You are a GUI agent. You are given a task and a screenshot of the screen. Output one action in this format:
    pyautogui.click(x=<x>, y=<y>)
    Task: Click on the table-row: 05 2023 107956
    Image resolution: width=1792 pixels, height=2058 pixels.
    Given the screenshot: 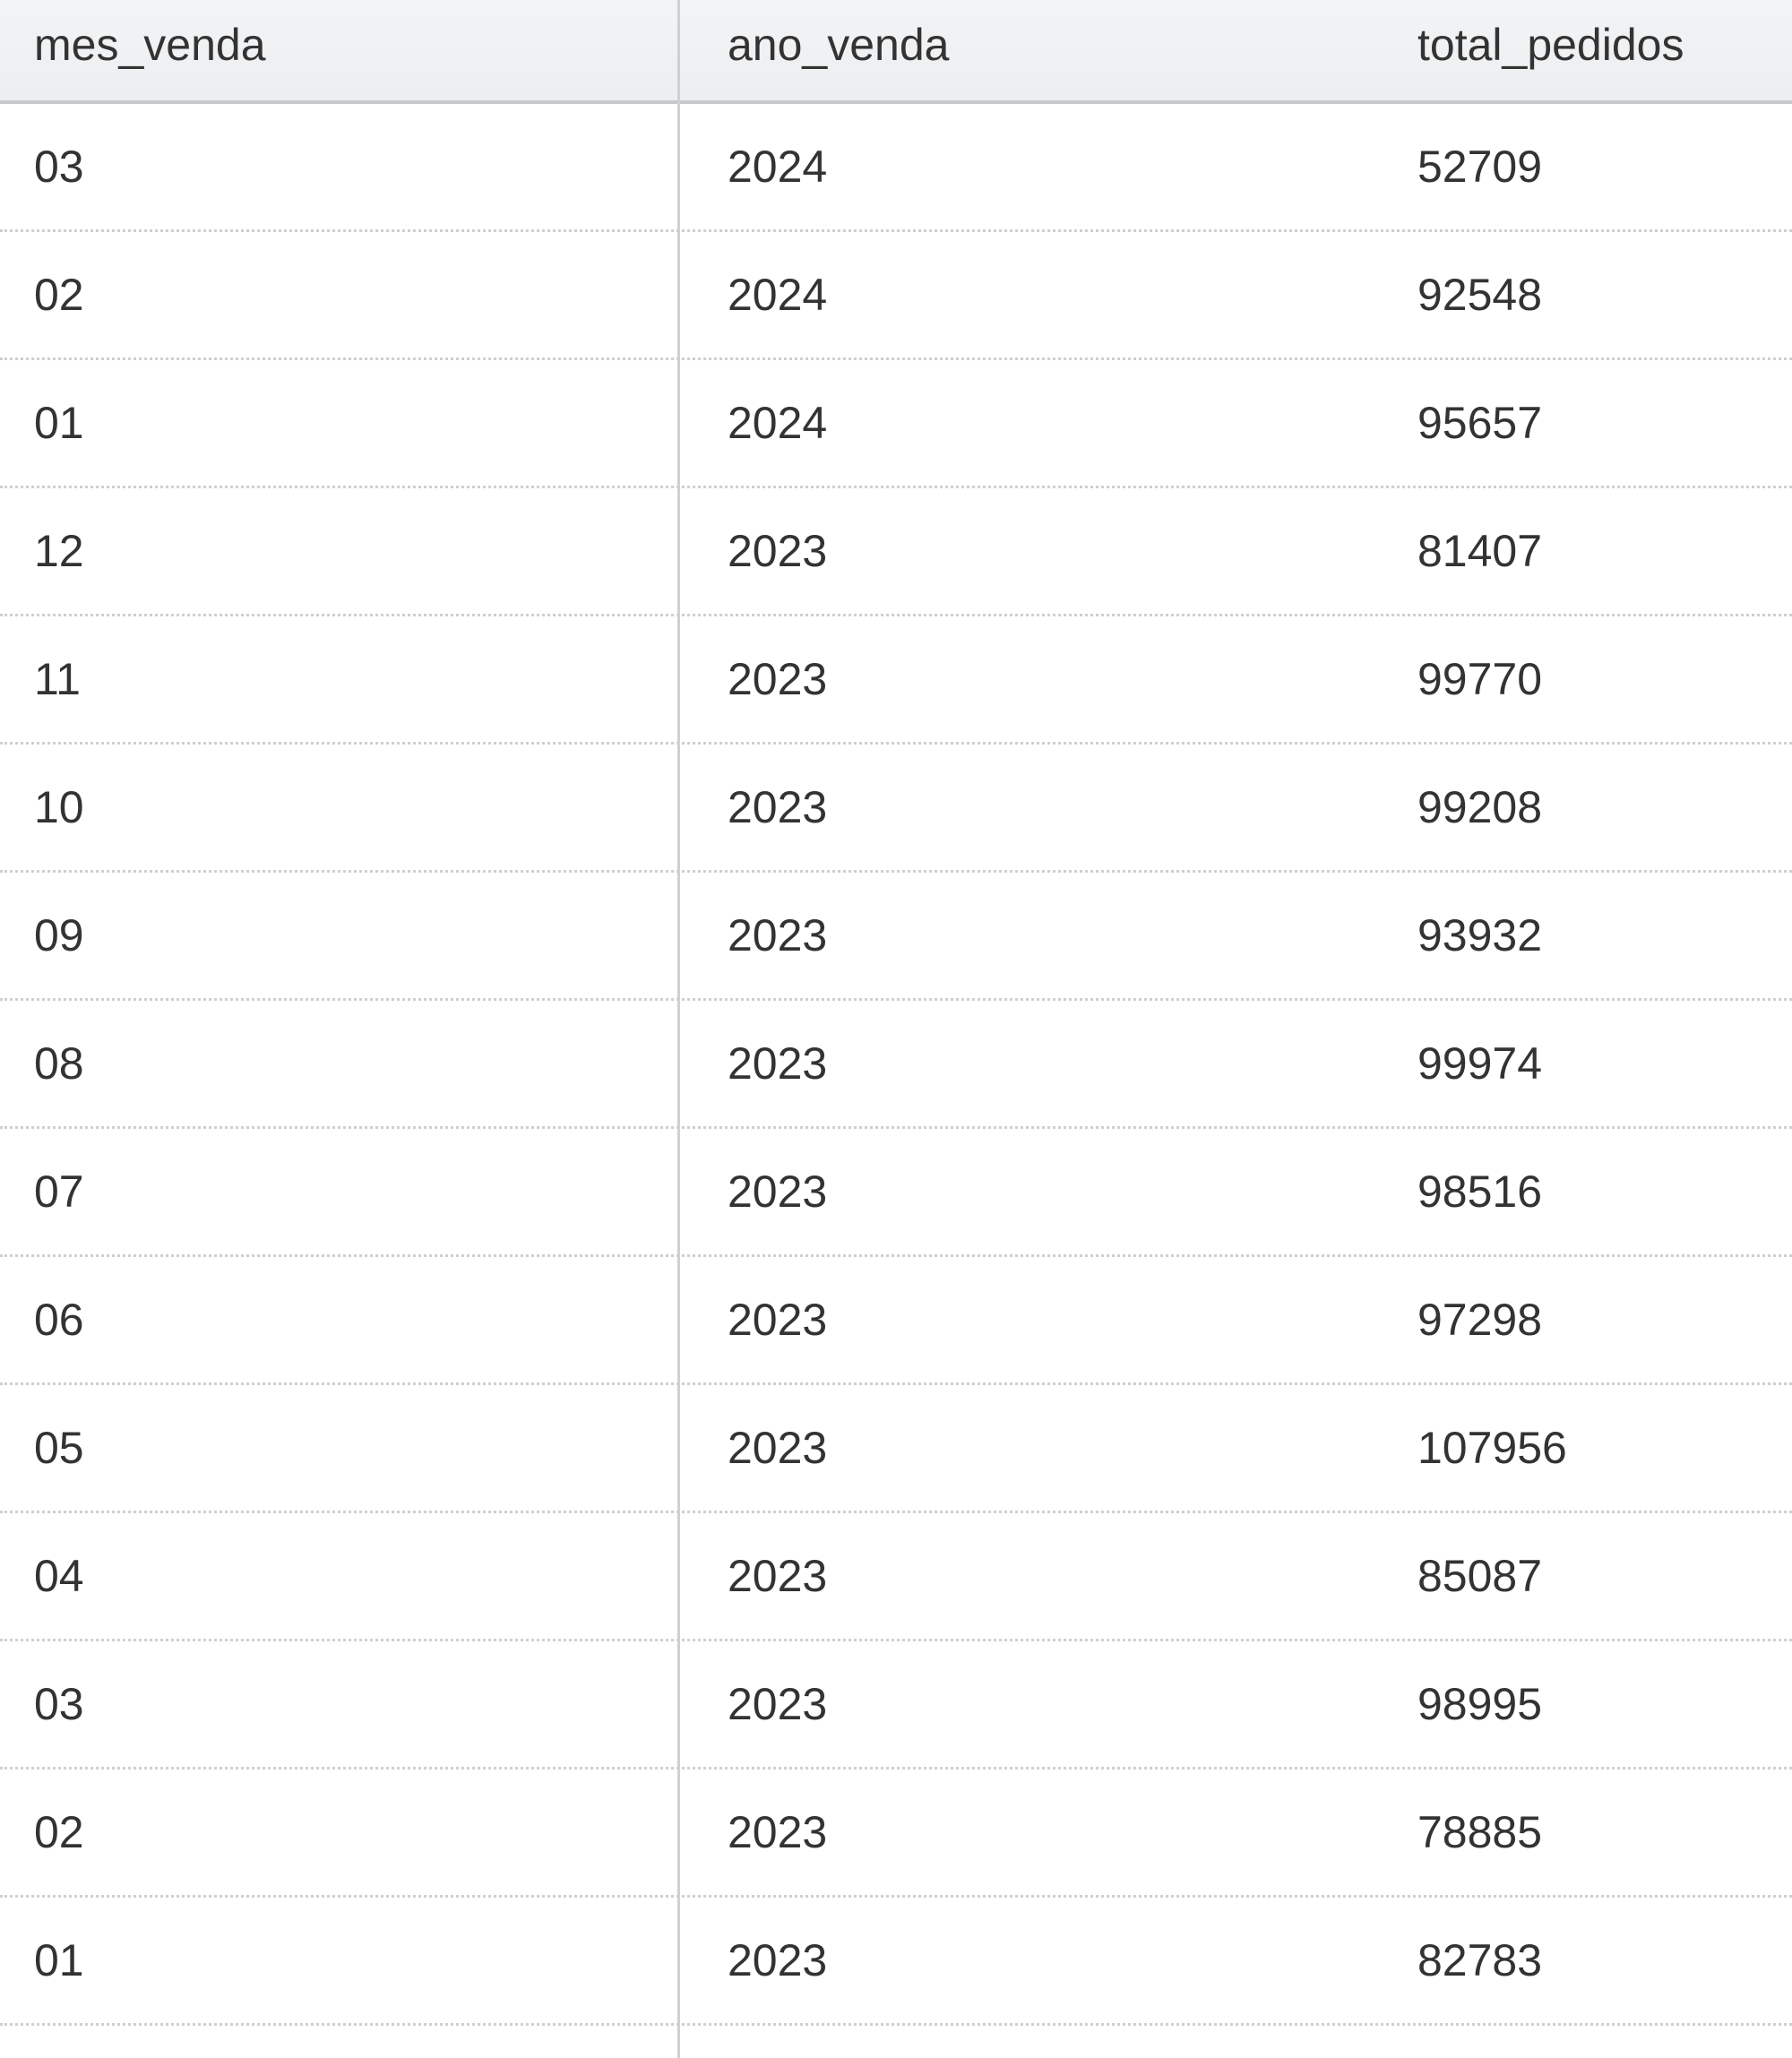 What is the action you would take?
    pyautogui.click(x=896, y=1449)
    